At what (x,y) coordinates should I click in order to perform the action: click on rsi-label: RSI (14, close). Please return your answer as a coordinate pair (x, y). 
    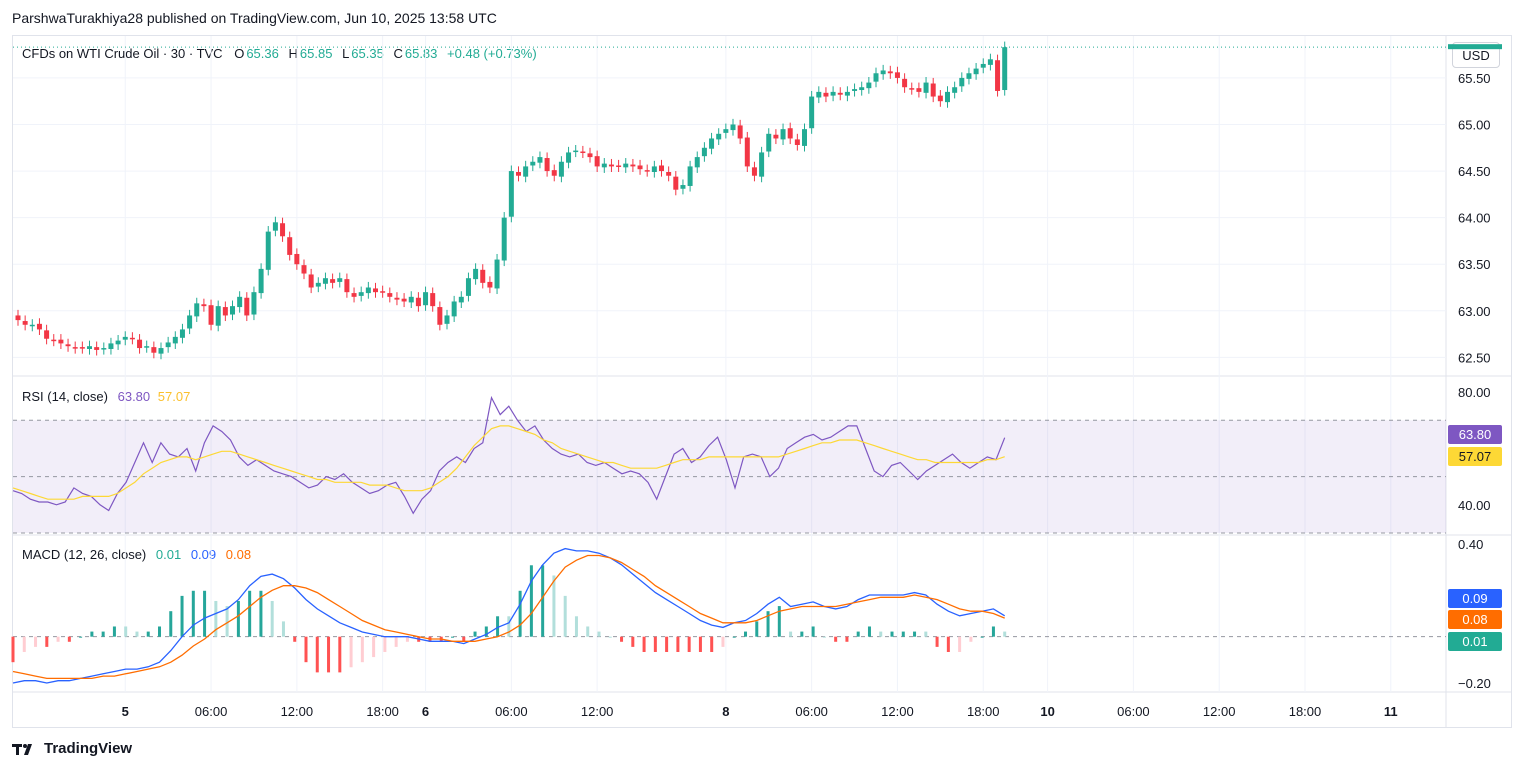
    Looking at the image, I should click on (65, 396).